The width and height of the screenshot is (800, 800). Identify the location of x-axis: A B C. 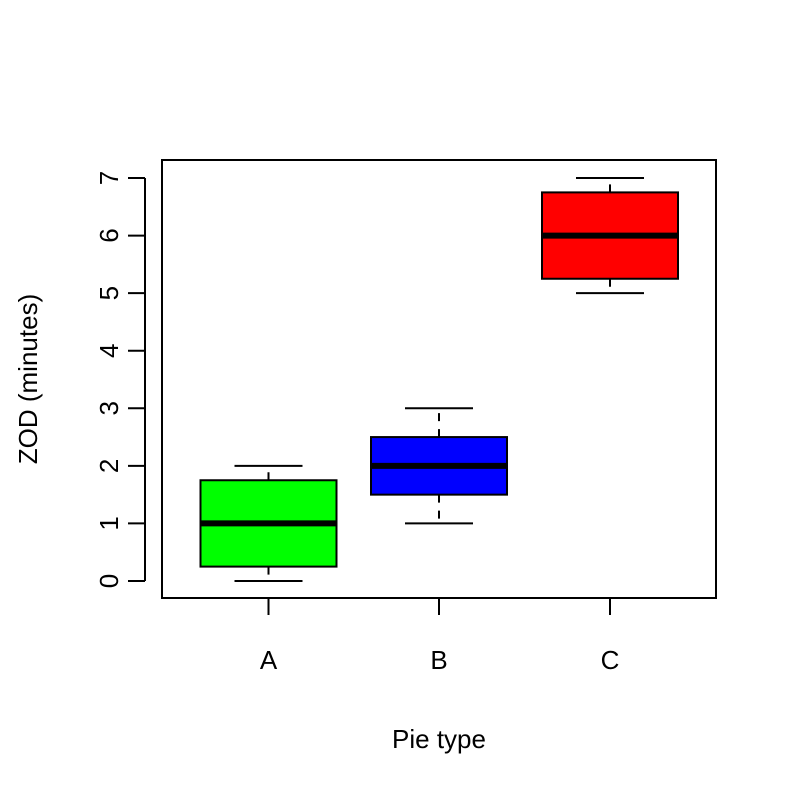
(440, 636).